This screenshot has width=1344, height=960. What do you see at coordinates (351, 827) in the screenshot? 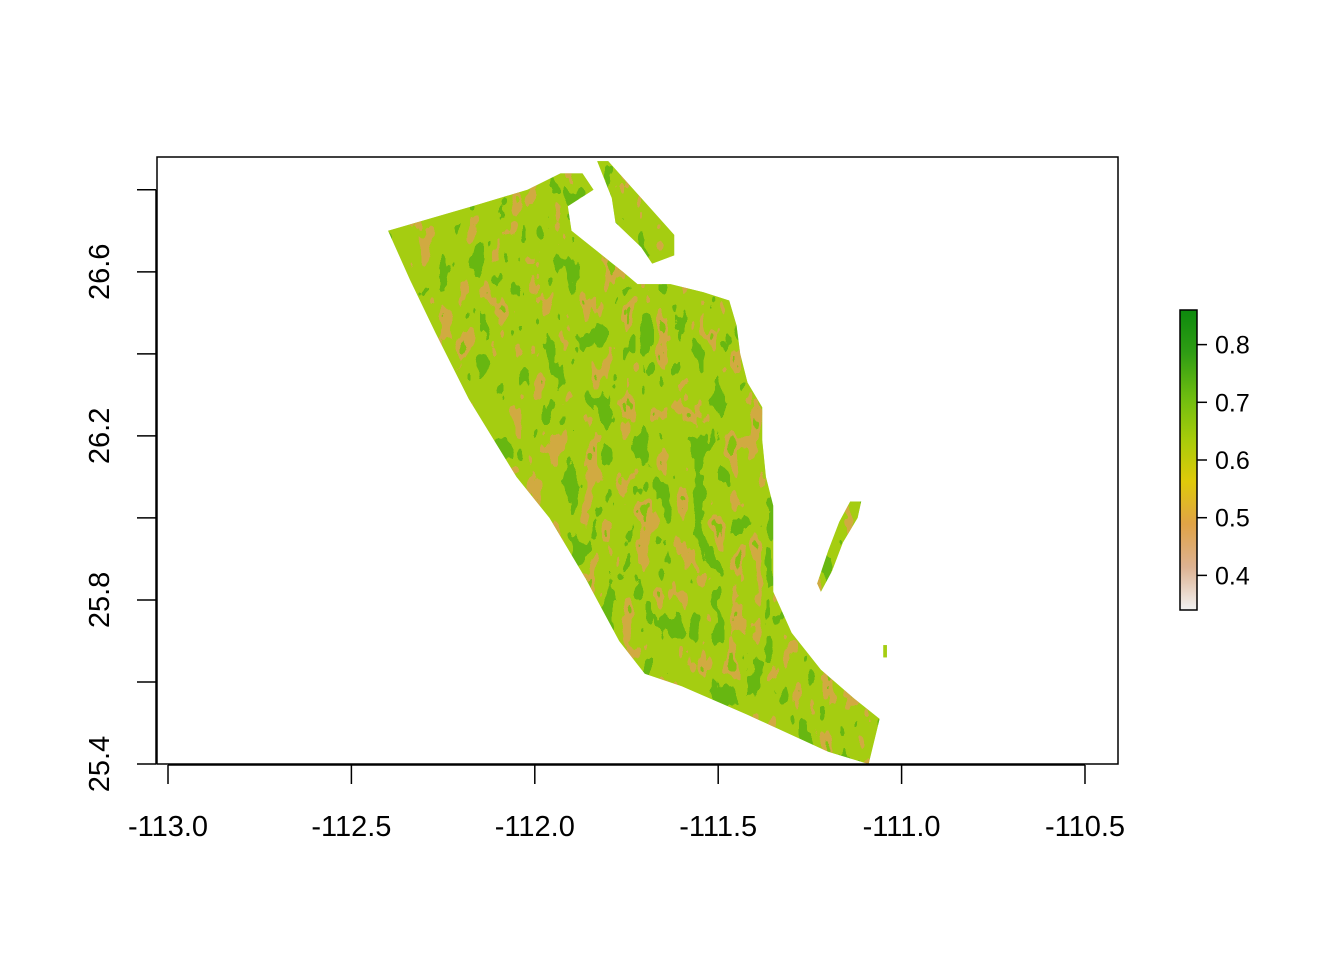
I see `x-tick-label: -112.5` at bounding box center [351, 827].